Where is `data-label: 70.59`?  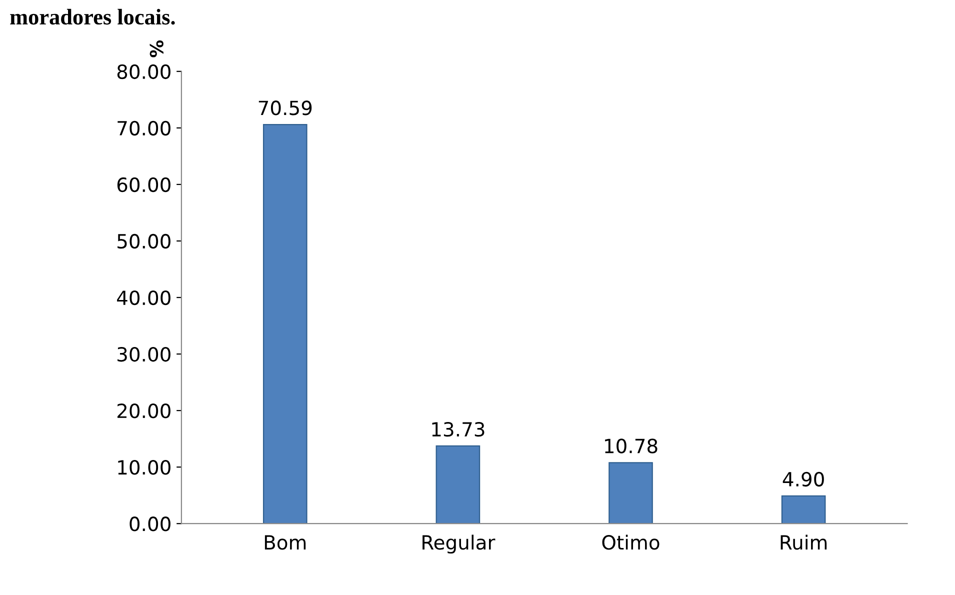
data-label: 70.59 is located at coordinates (285, 108).